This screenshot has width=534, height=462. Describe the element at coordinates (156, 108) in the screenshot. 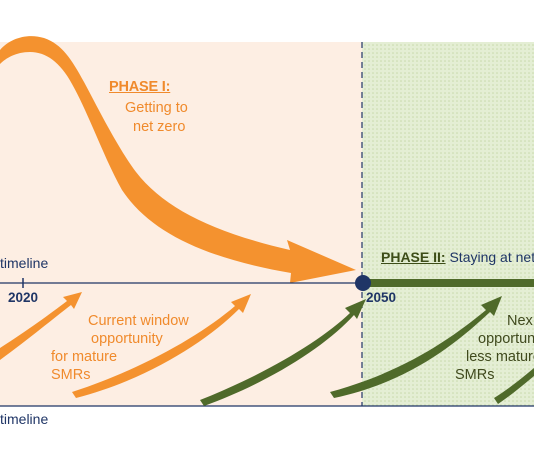

I see `phase1-line1: Getting to` at that location.